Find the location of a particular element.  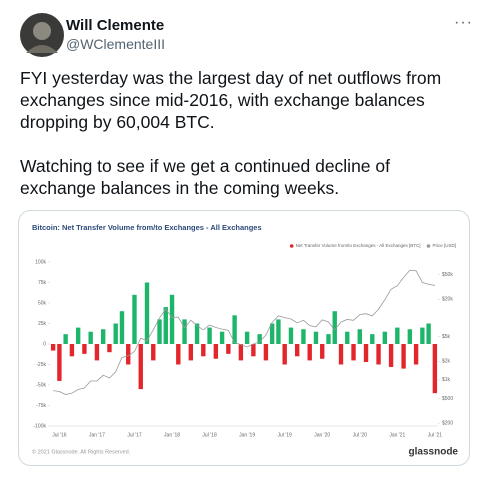

tick-label: 50k is located at coordinates (42, 303).